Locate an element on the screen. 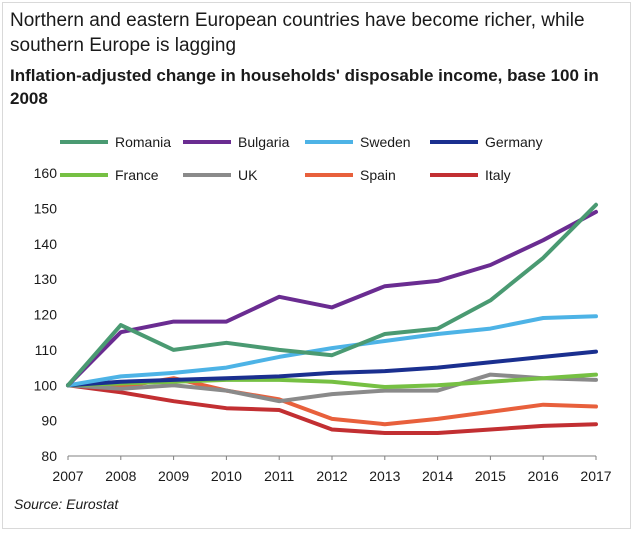 The width and height of the screenshot is (635, 533). x-tick-label: 2007 is located at coordinates (67, 476).